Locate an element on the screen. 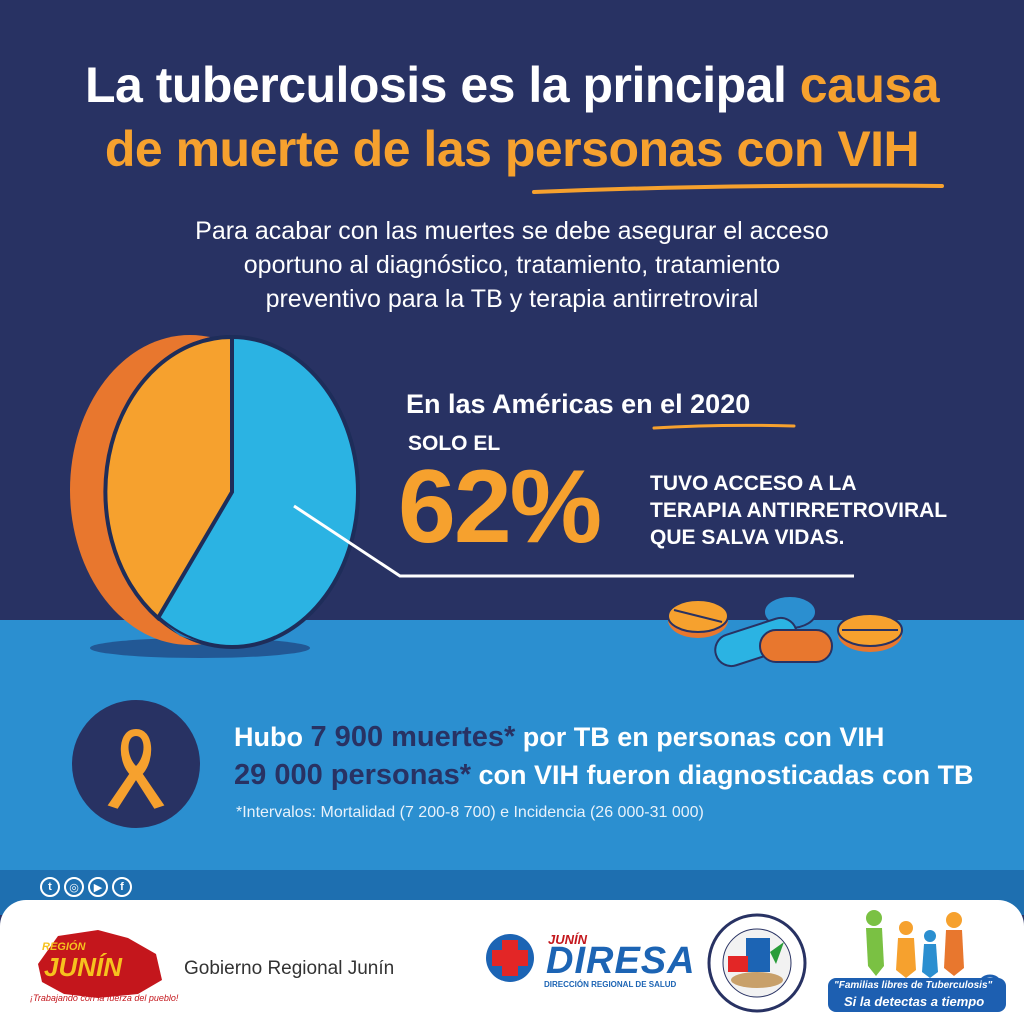 The height and width of the screenshot is (1024, 1024). instagram-icon: ◎ is located at coordinates (74, 887).